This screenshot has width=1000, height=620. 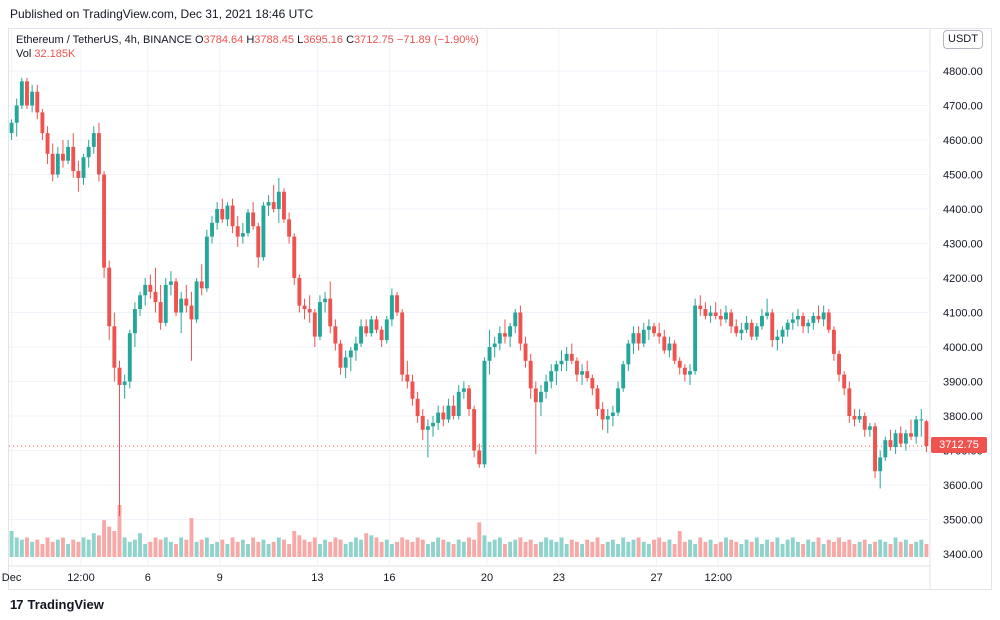 I want to click on tradingview-logo: 17 TradingView, so click(x=57, y=604).